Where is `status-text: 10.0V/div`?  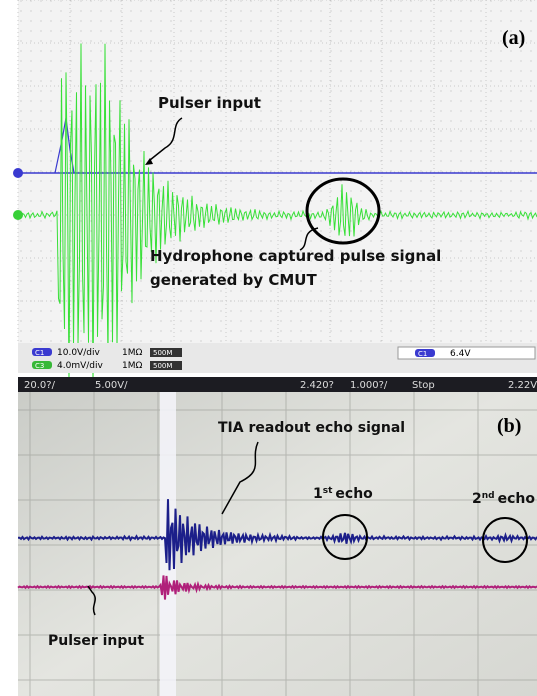
status-text: 10.0V/div is located at coordinates (78, 353).